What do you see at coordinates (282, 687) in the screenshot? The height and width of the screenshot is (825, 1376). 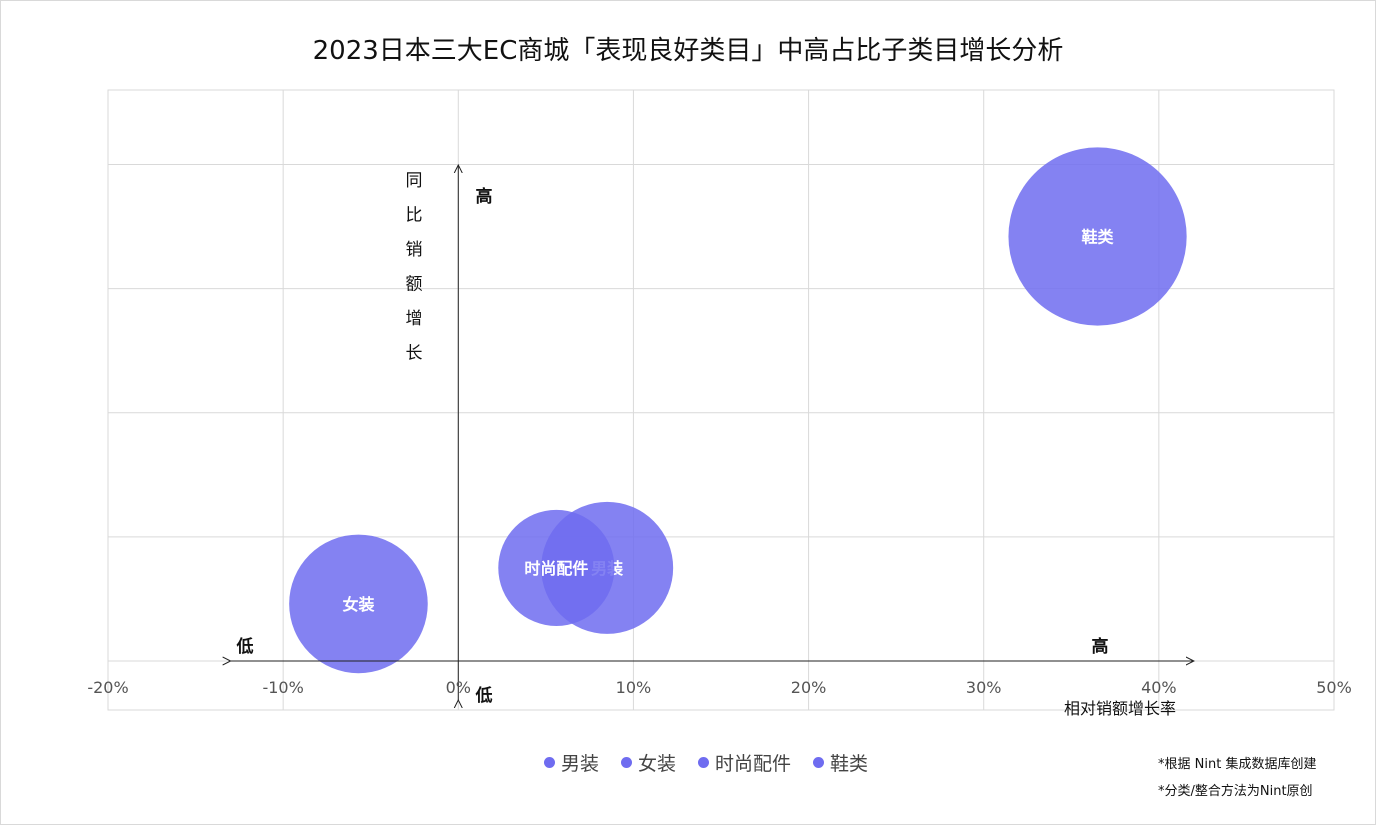 I see `x-tick-label: -10%` at bounding box center [282, 687].